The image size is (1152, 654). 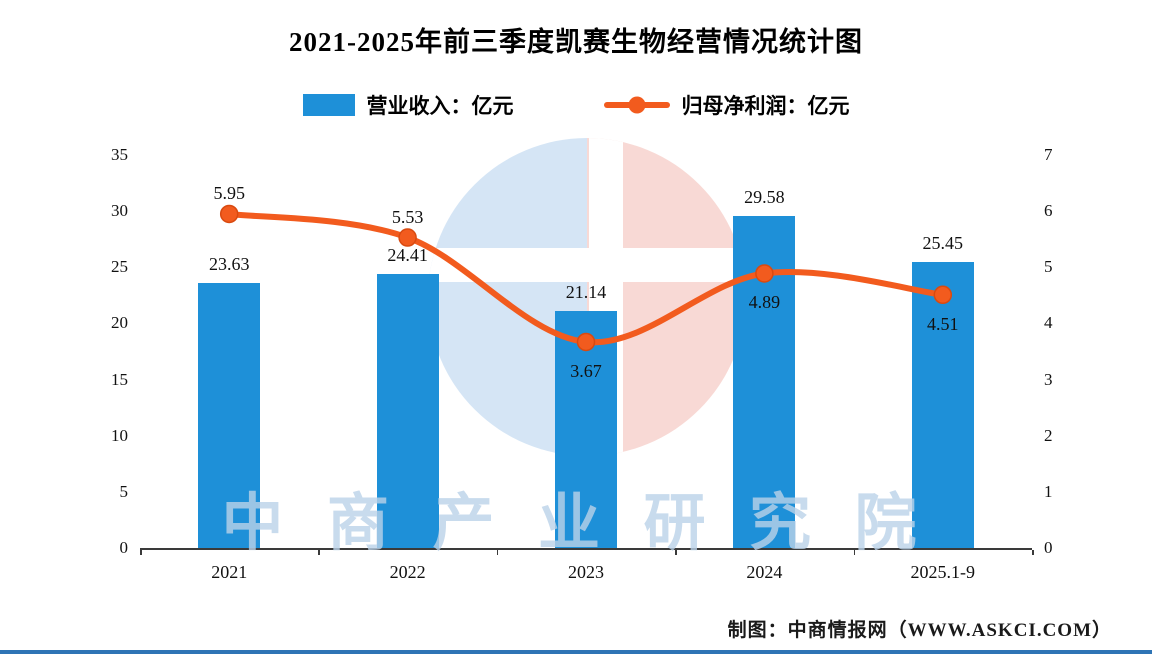 What do you see at coordinates (1048, 267) in the screenshot?
I see `y-axis-right-tick-label: 5` at bounding box center [1048, 267].